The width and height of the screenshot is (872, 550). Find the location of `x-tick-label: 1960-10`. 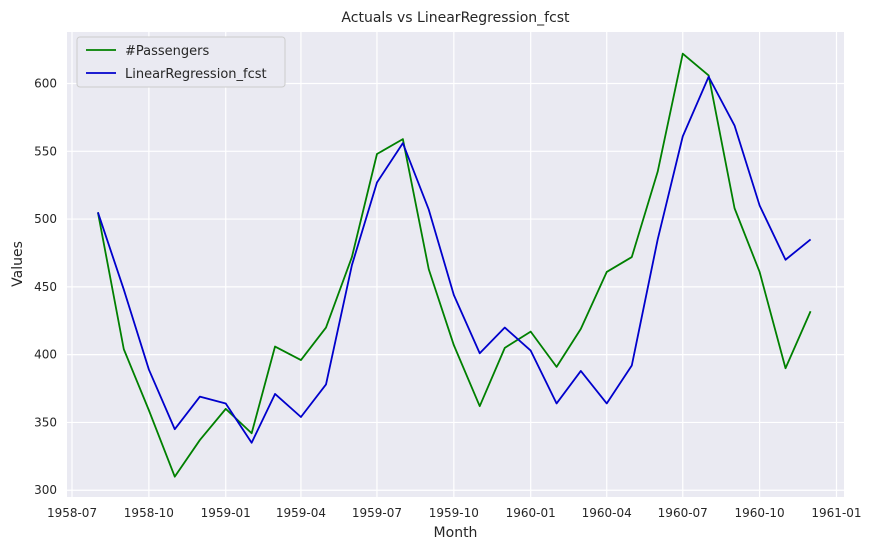

x-tick-label: 1960-10 is located at coordinates (760, 513).